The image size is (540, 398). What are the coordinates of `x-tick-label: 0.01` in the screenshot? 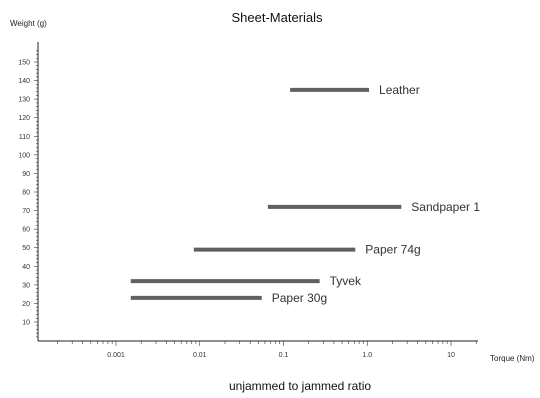 It's located at (200, 355).